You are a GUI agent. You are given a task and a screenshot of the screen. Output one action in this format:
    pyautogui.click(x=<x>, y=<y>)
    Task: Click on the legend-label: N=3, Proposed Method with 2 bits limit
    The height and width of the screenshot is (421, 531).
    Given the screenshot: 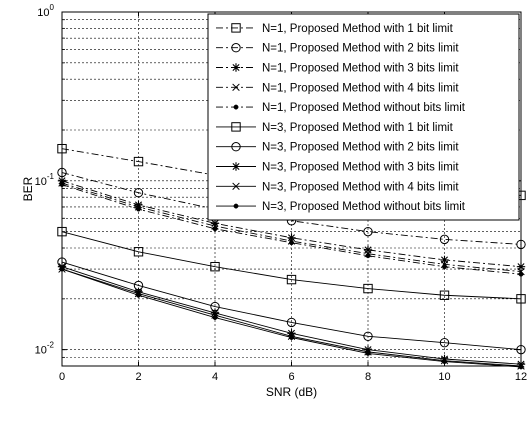 What is the action you would take?
    pyautogui.click(x=360, y=148)
    